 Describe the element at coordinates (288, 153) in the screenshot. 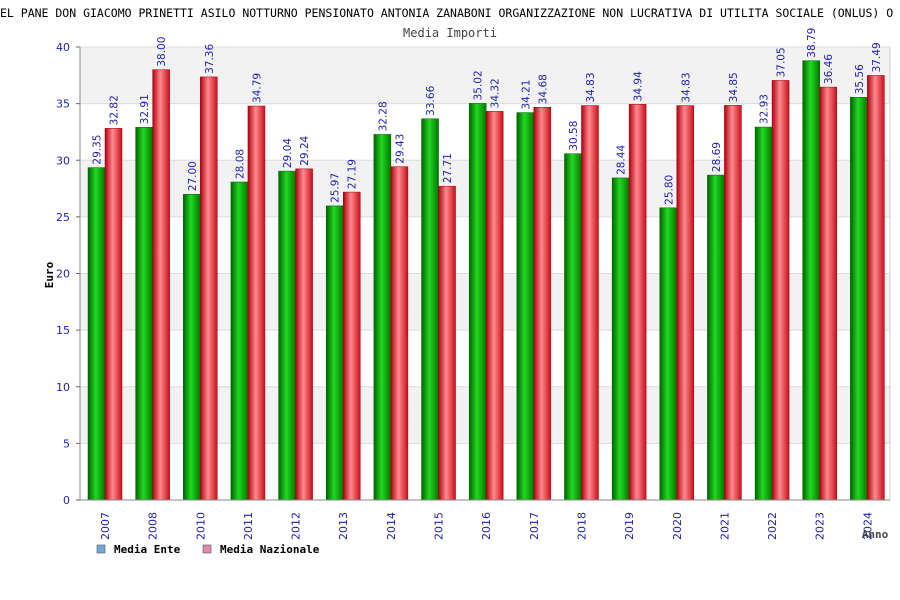

I see `data-label-media-ente-2012: 29.04` at that location.